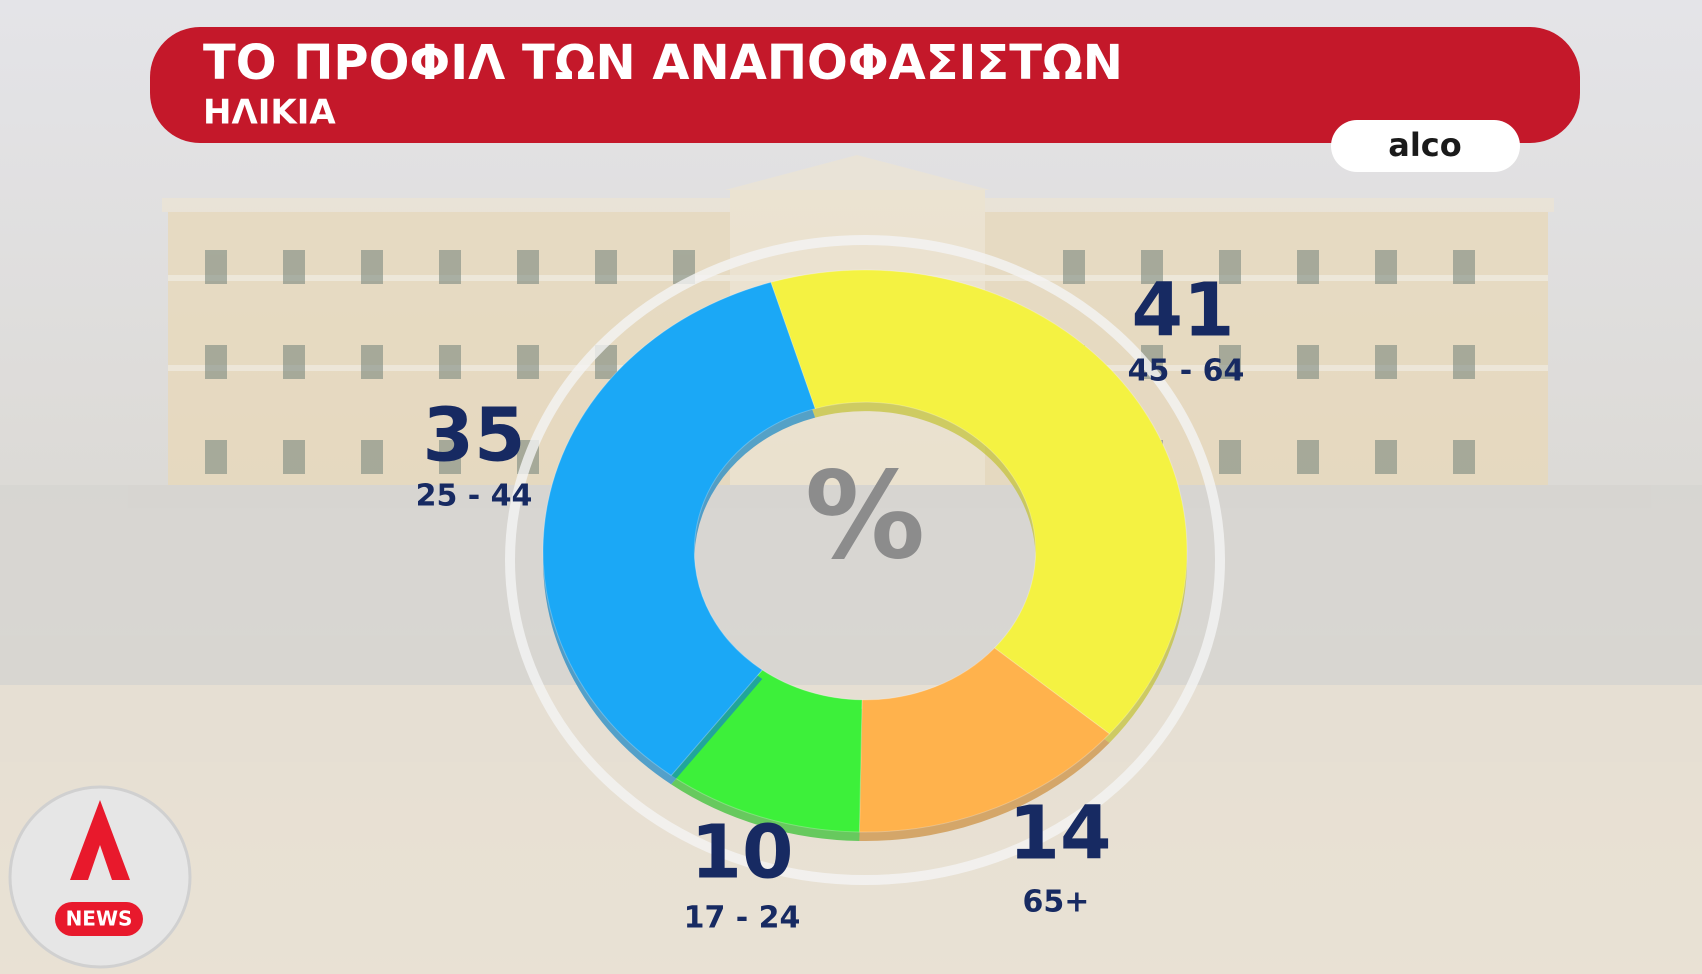  What do you see at coordinates (269, 113) in the screenshot?
I see `chart-subtitle: ΗΛΙΚΙΑ` at bounding box center [269, 113].